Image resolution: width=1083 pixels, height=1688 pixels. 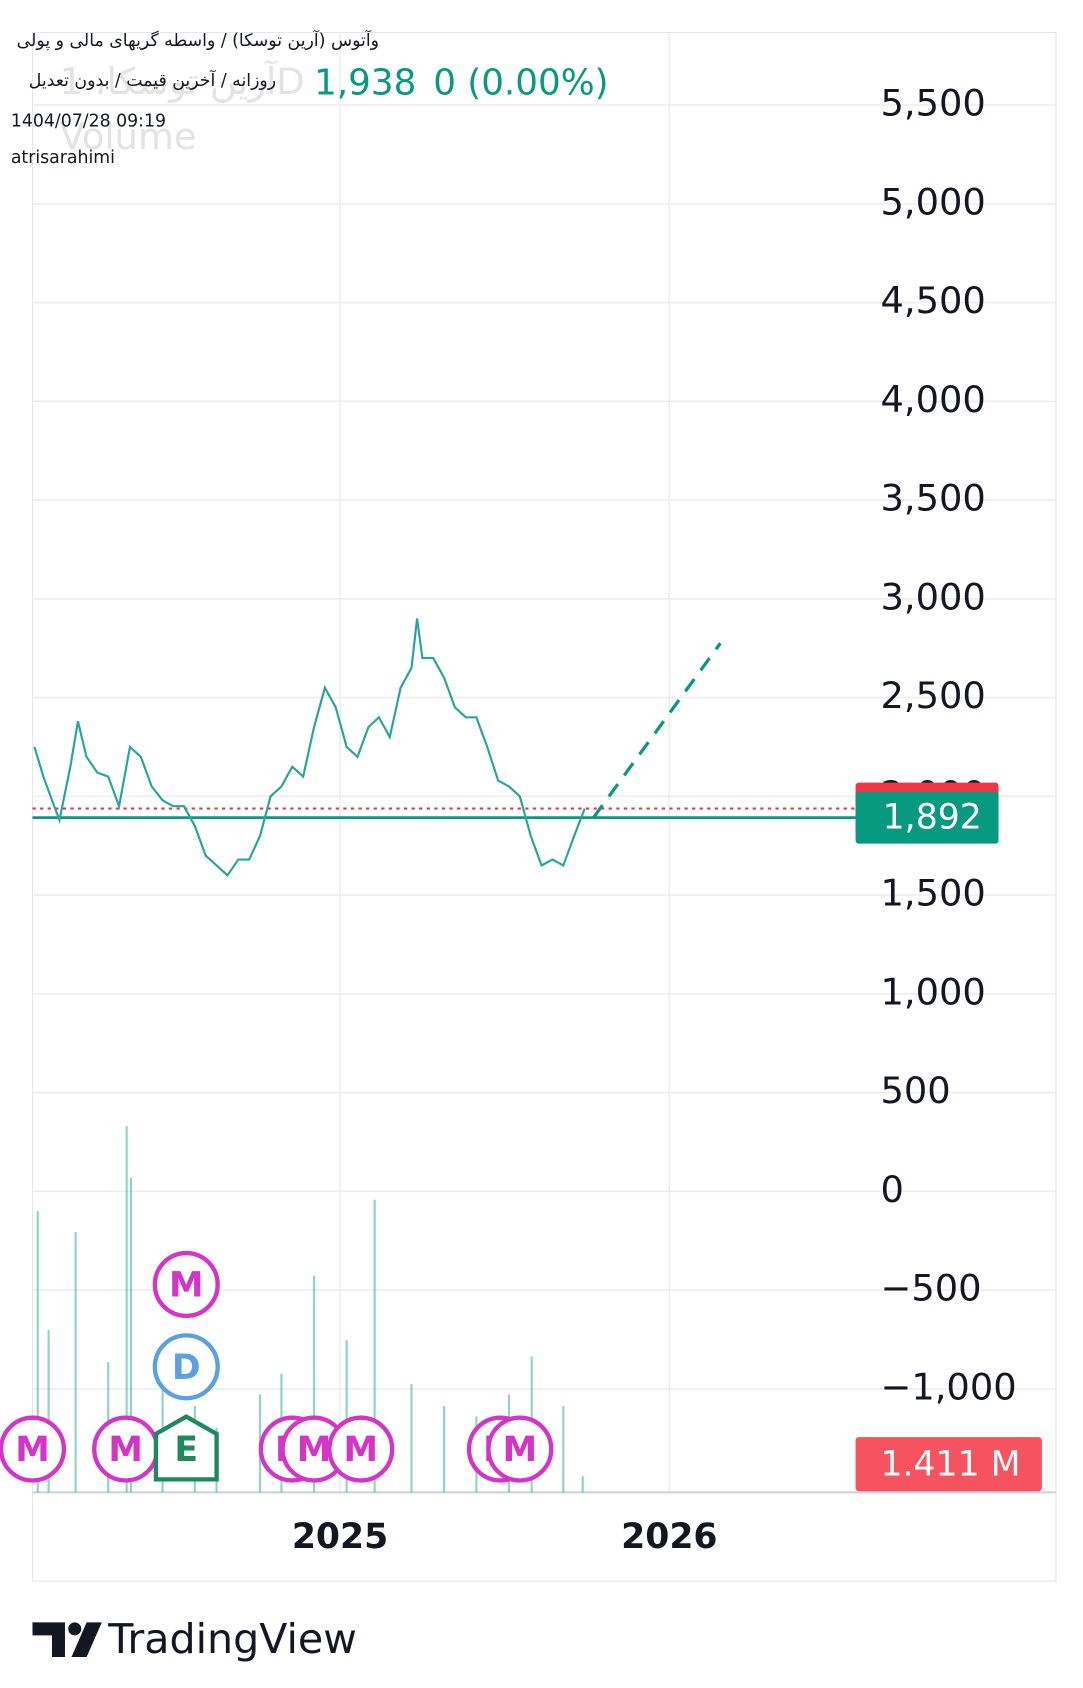 What do you see at coordinates (340, 1537) in the screenshot?
I see `x-tick-label: 2025` at bounding box center [340, 1537].